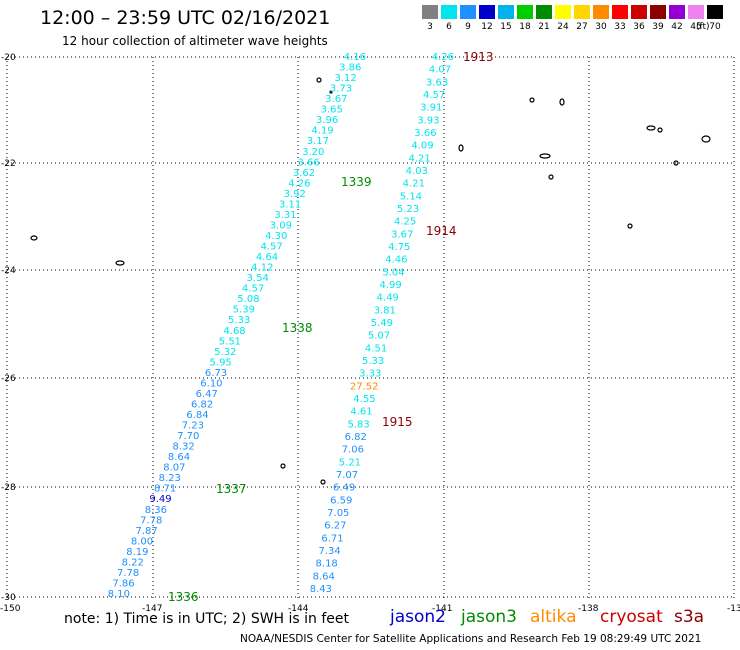 The width and height of the screenshot is (740, 650). What do you see at coordinates (601, 27) in the screenshot?
I see `legend-label: 30` at bounding box center [601, 27].